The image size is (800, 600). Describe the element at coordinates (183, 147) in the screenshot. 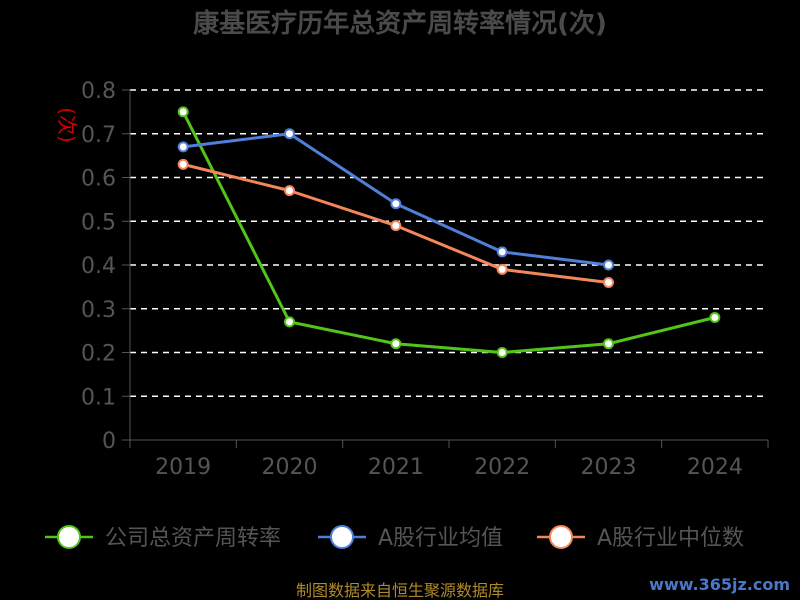

I see `series-1-point-2019` at that location.